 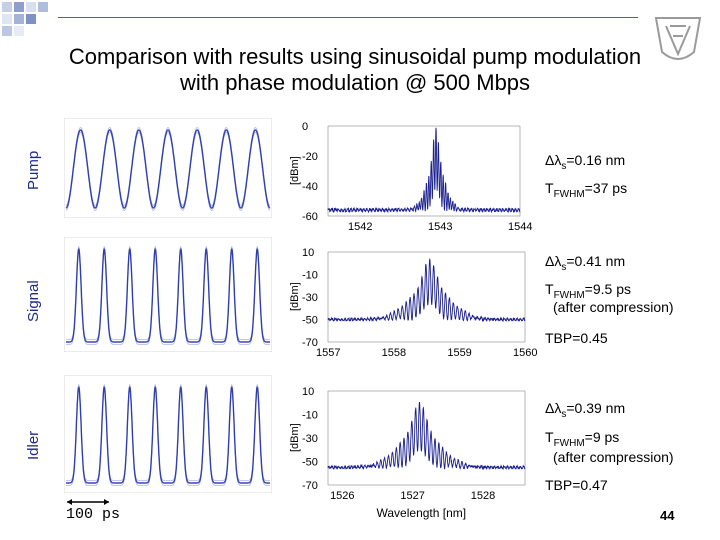 I want to click on x-tick-label: 1528, so click(x=483, y=496).